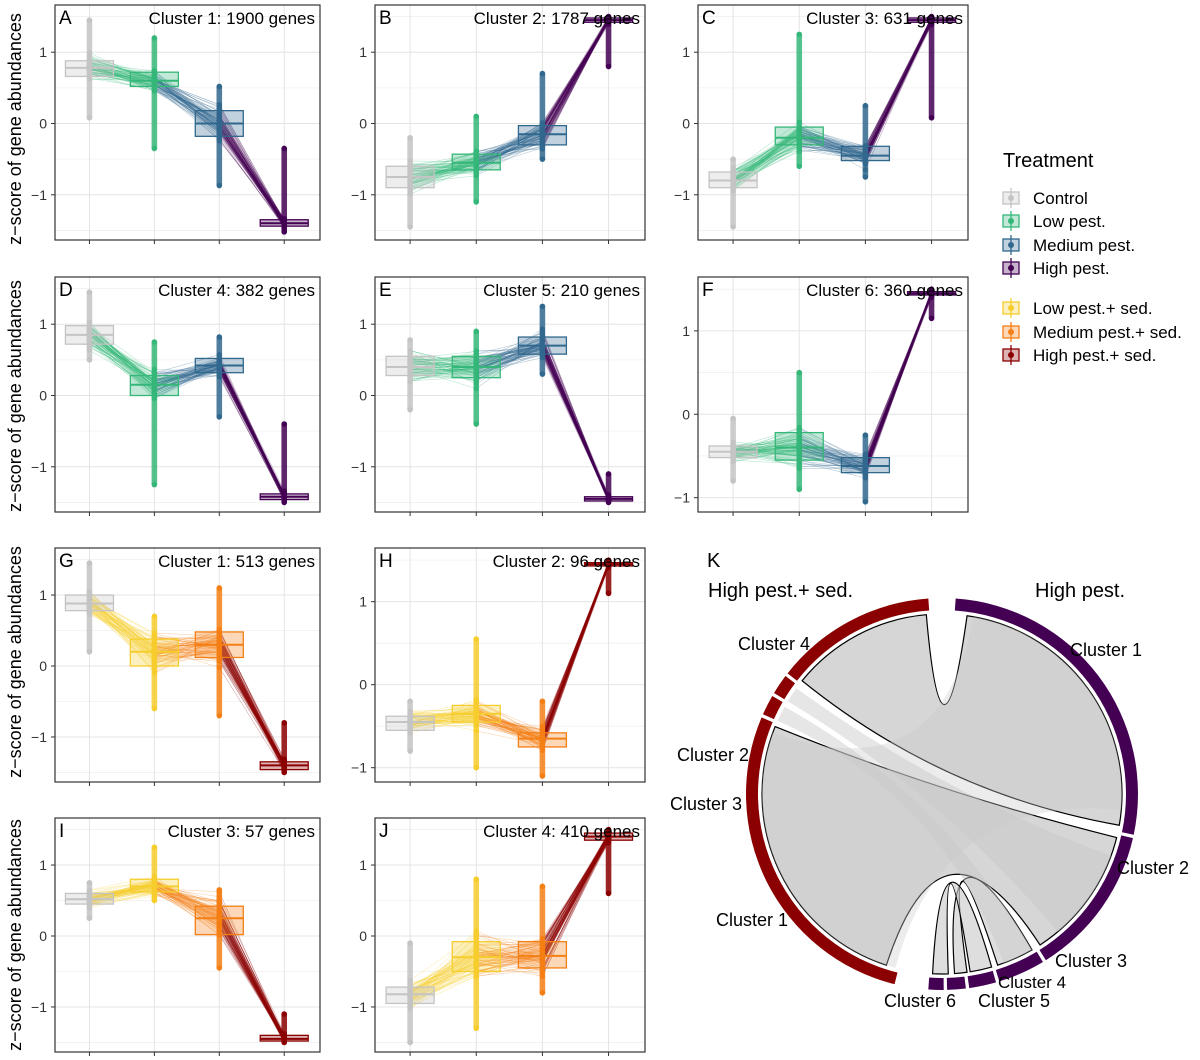 This screenshot has width=1200, height=1060. I want to click on points, so click(187, 126).